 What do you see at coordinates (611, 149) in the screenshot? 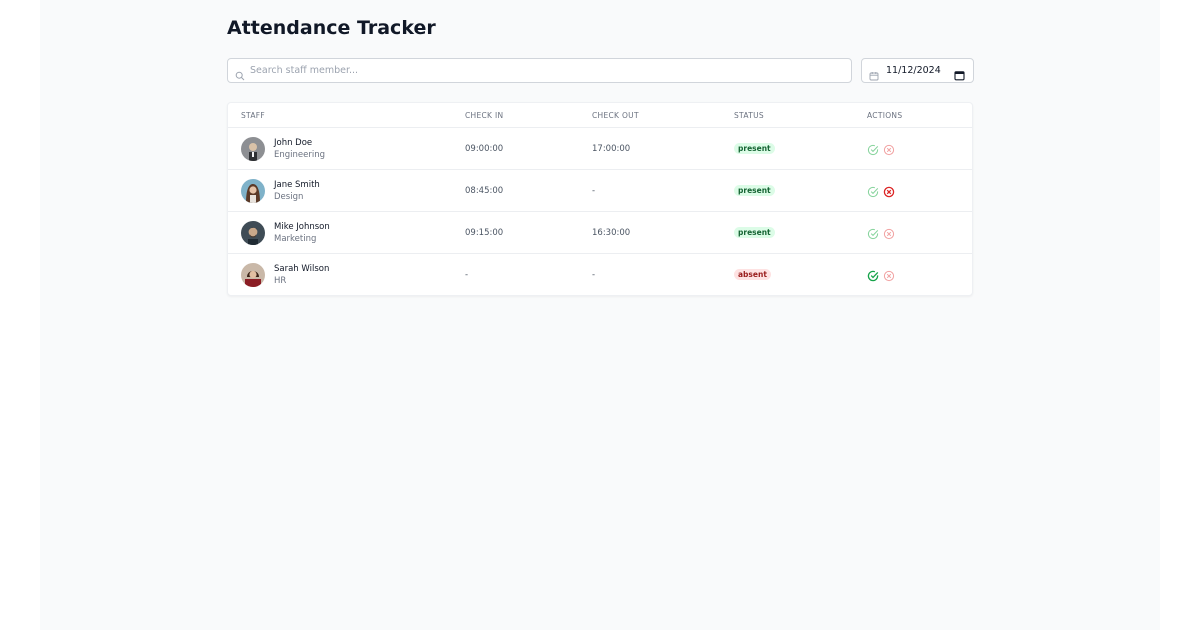
I see `check-out-time: 17:00:00` at bounding box center [611, 149].